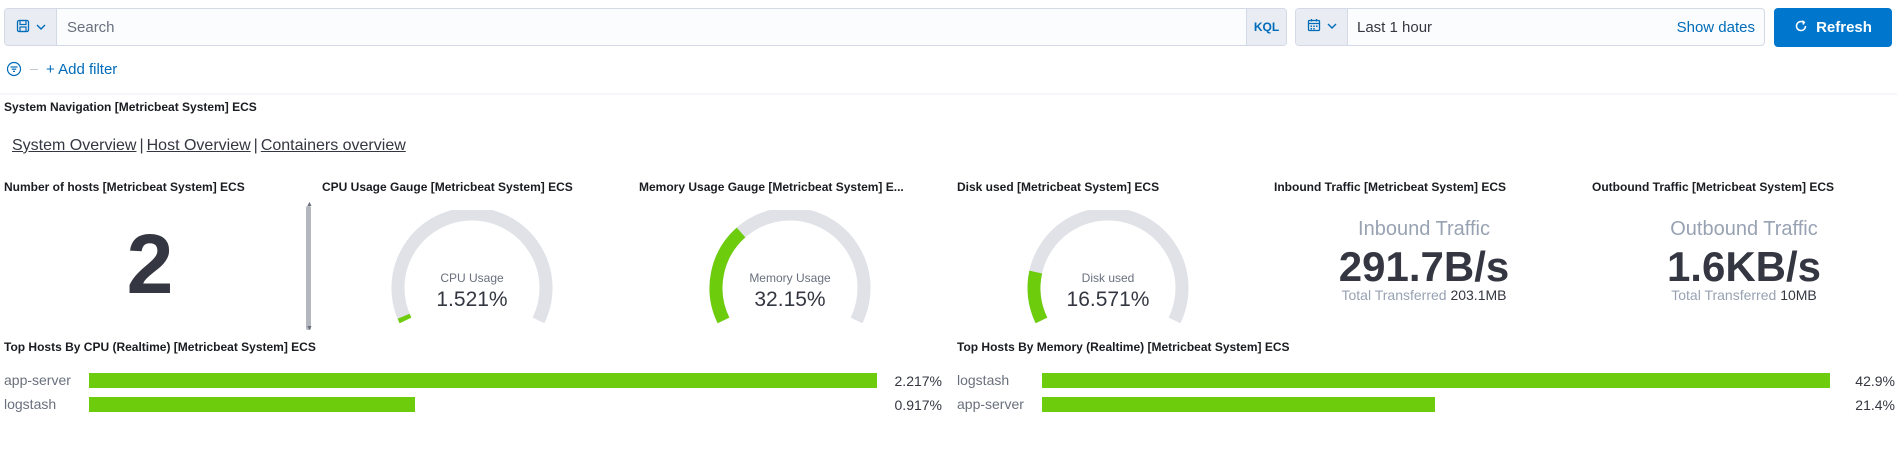  I want to click on cpu-gauge, so click(472, 267).